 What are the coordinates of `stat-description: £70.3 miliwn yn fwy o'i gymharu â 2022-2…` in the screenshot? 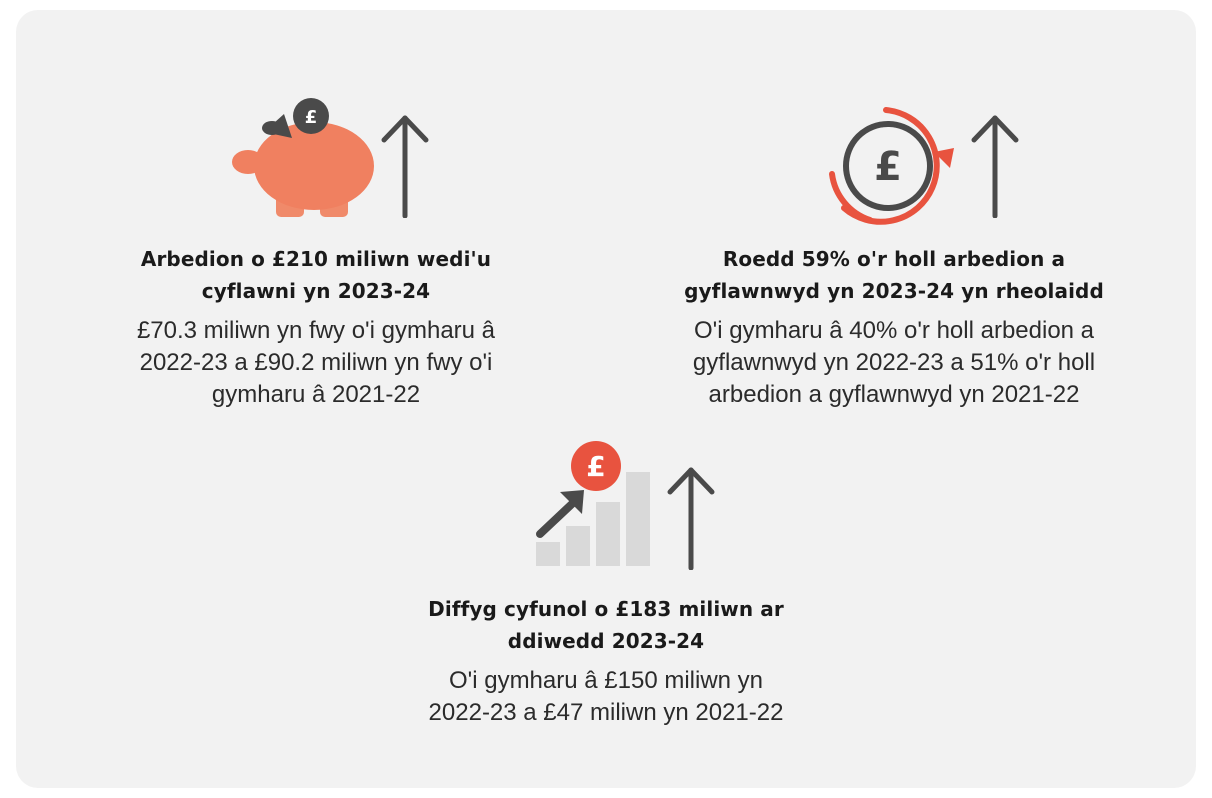 It's located at (316, 362).